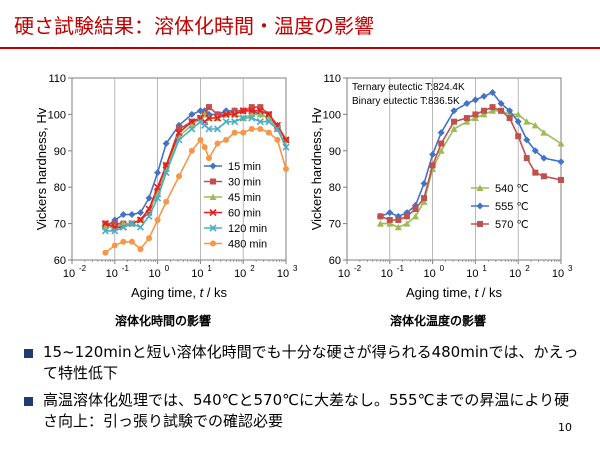  Describe the element at coordinates (500, 225) in the screenshot. I see `legend-item: 570 ℃` at that location.